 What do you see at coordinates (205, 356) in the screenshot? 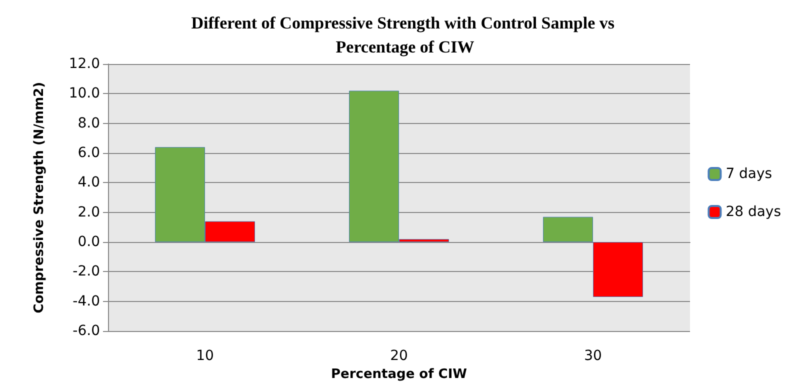
I see `x-tick-label: 10` at bounding box center [205, 356].